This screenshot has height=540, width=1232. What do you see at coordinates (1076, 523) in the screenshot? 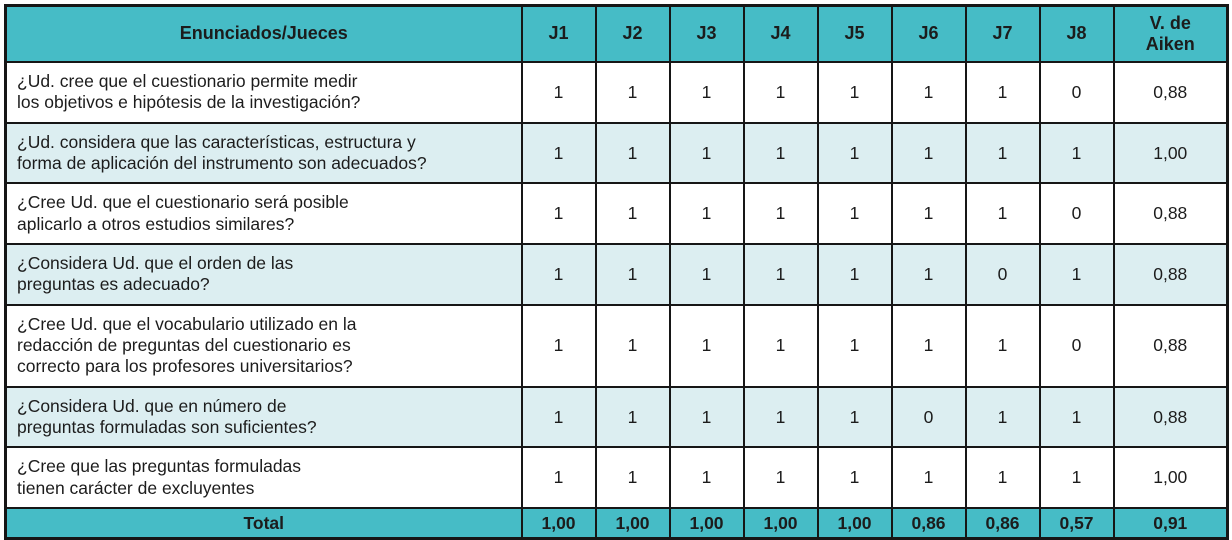
I see `total-score-cell: 0,57` at bounding box center [1076, 523].